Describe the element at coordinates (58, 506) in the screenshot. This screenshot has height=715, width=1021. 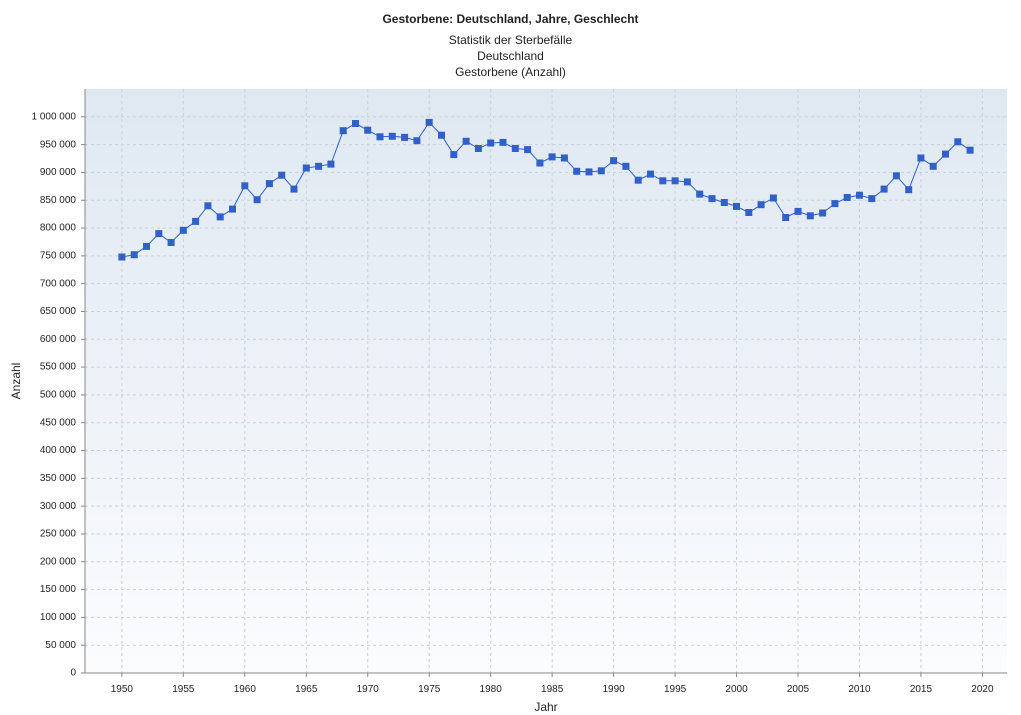
I see `y-tick-label: 300 000` at that location.